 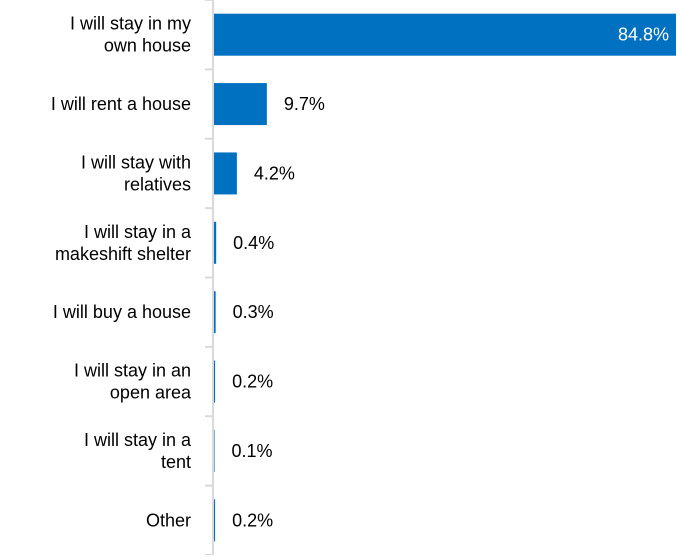 What do you see at coordinates (133, 382) in the screenshot?
I see `category-label-6: I will stay in an open area` at bounding box center [133, 382].